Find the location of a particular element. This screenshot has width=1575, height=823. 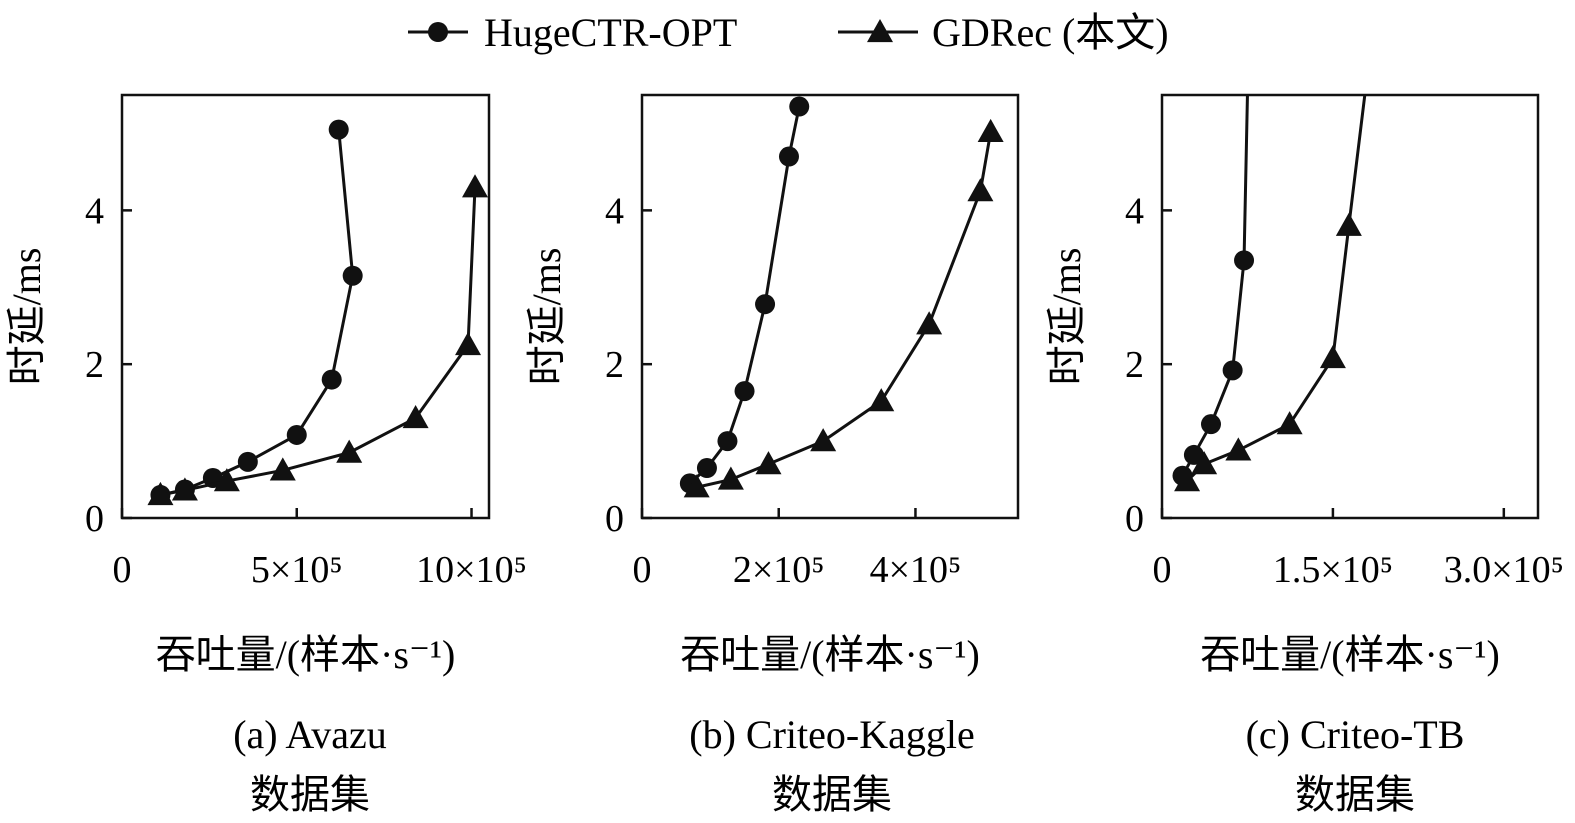

x-tick-label: 4×10⁵ is located at coordinates (916, 570).